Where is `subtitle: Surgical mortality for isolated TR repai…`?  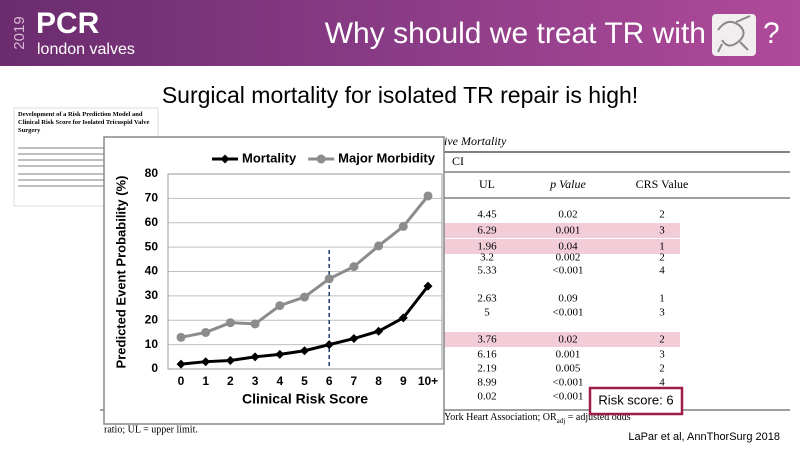 subtitle: Surgical mortality for isolated TR repai… is located at coordinates (400, 95).